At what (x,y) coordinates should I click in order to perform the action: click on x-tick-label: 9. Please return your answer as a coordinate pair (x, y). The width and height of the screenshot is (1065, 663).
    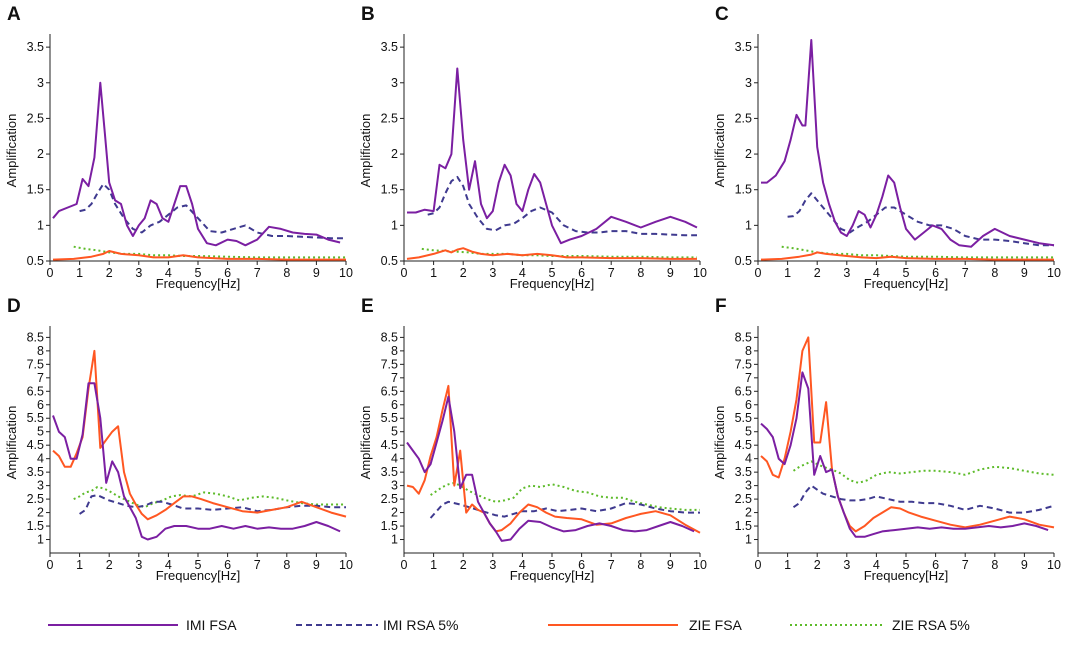
    Looking at the image, I should click on (316, 273).